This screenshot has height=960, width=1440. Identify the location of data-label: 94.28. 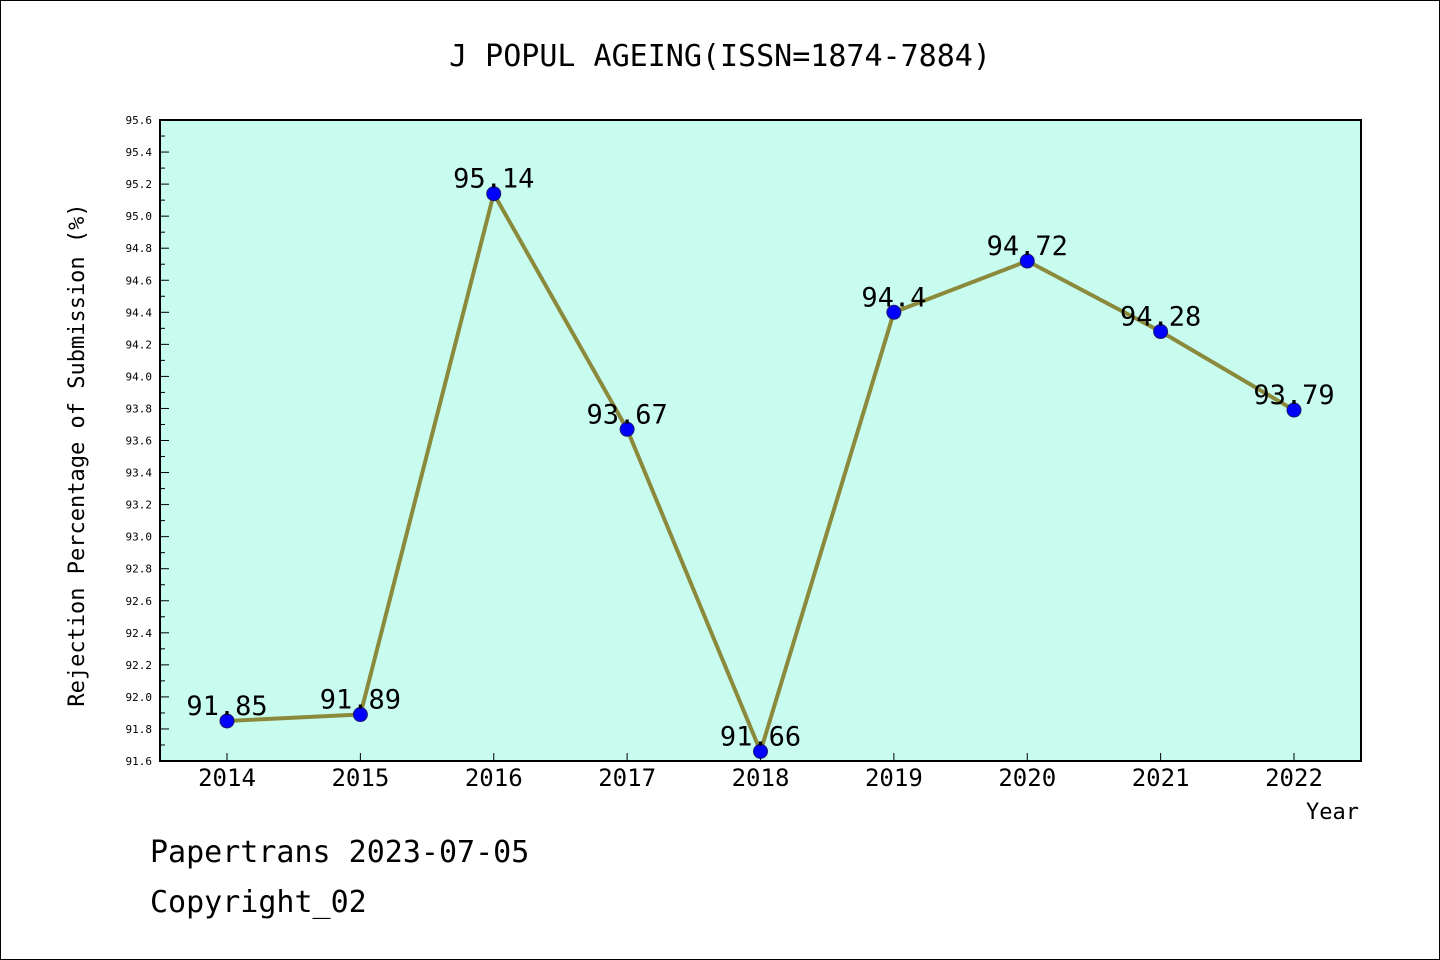
(1160, 317).